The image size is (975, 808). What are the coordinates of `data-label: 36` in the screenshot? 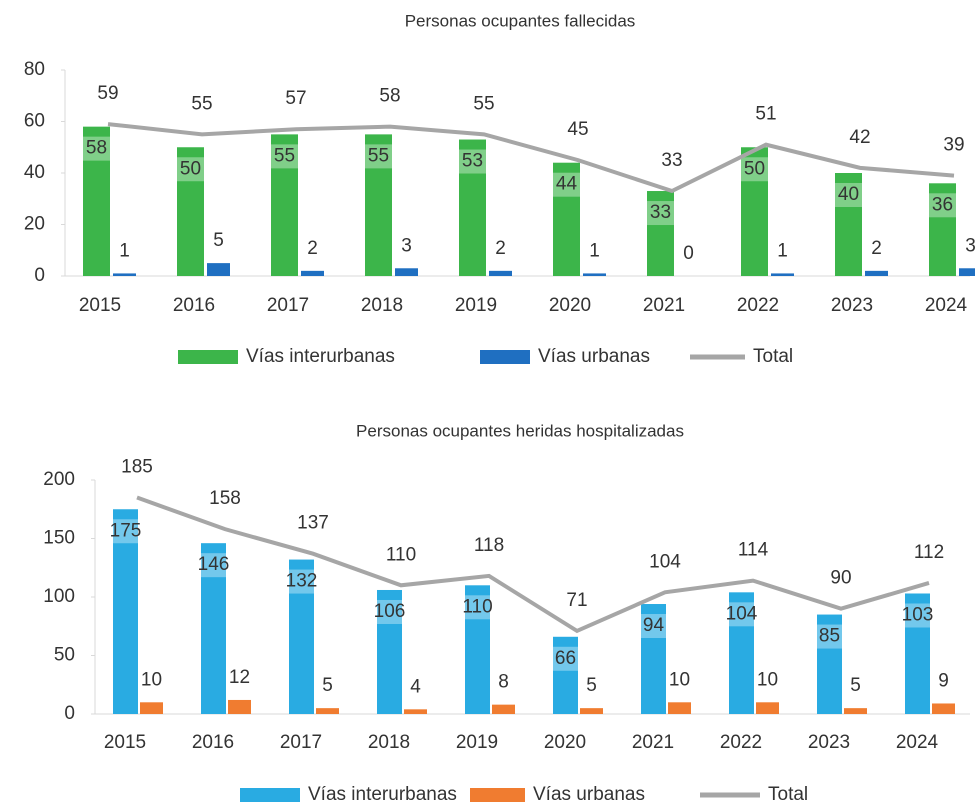 It's located at (942, 204).